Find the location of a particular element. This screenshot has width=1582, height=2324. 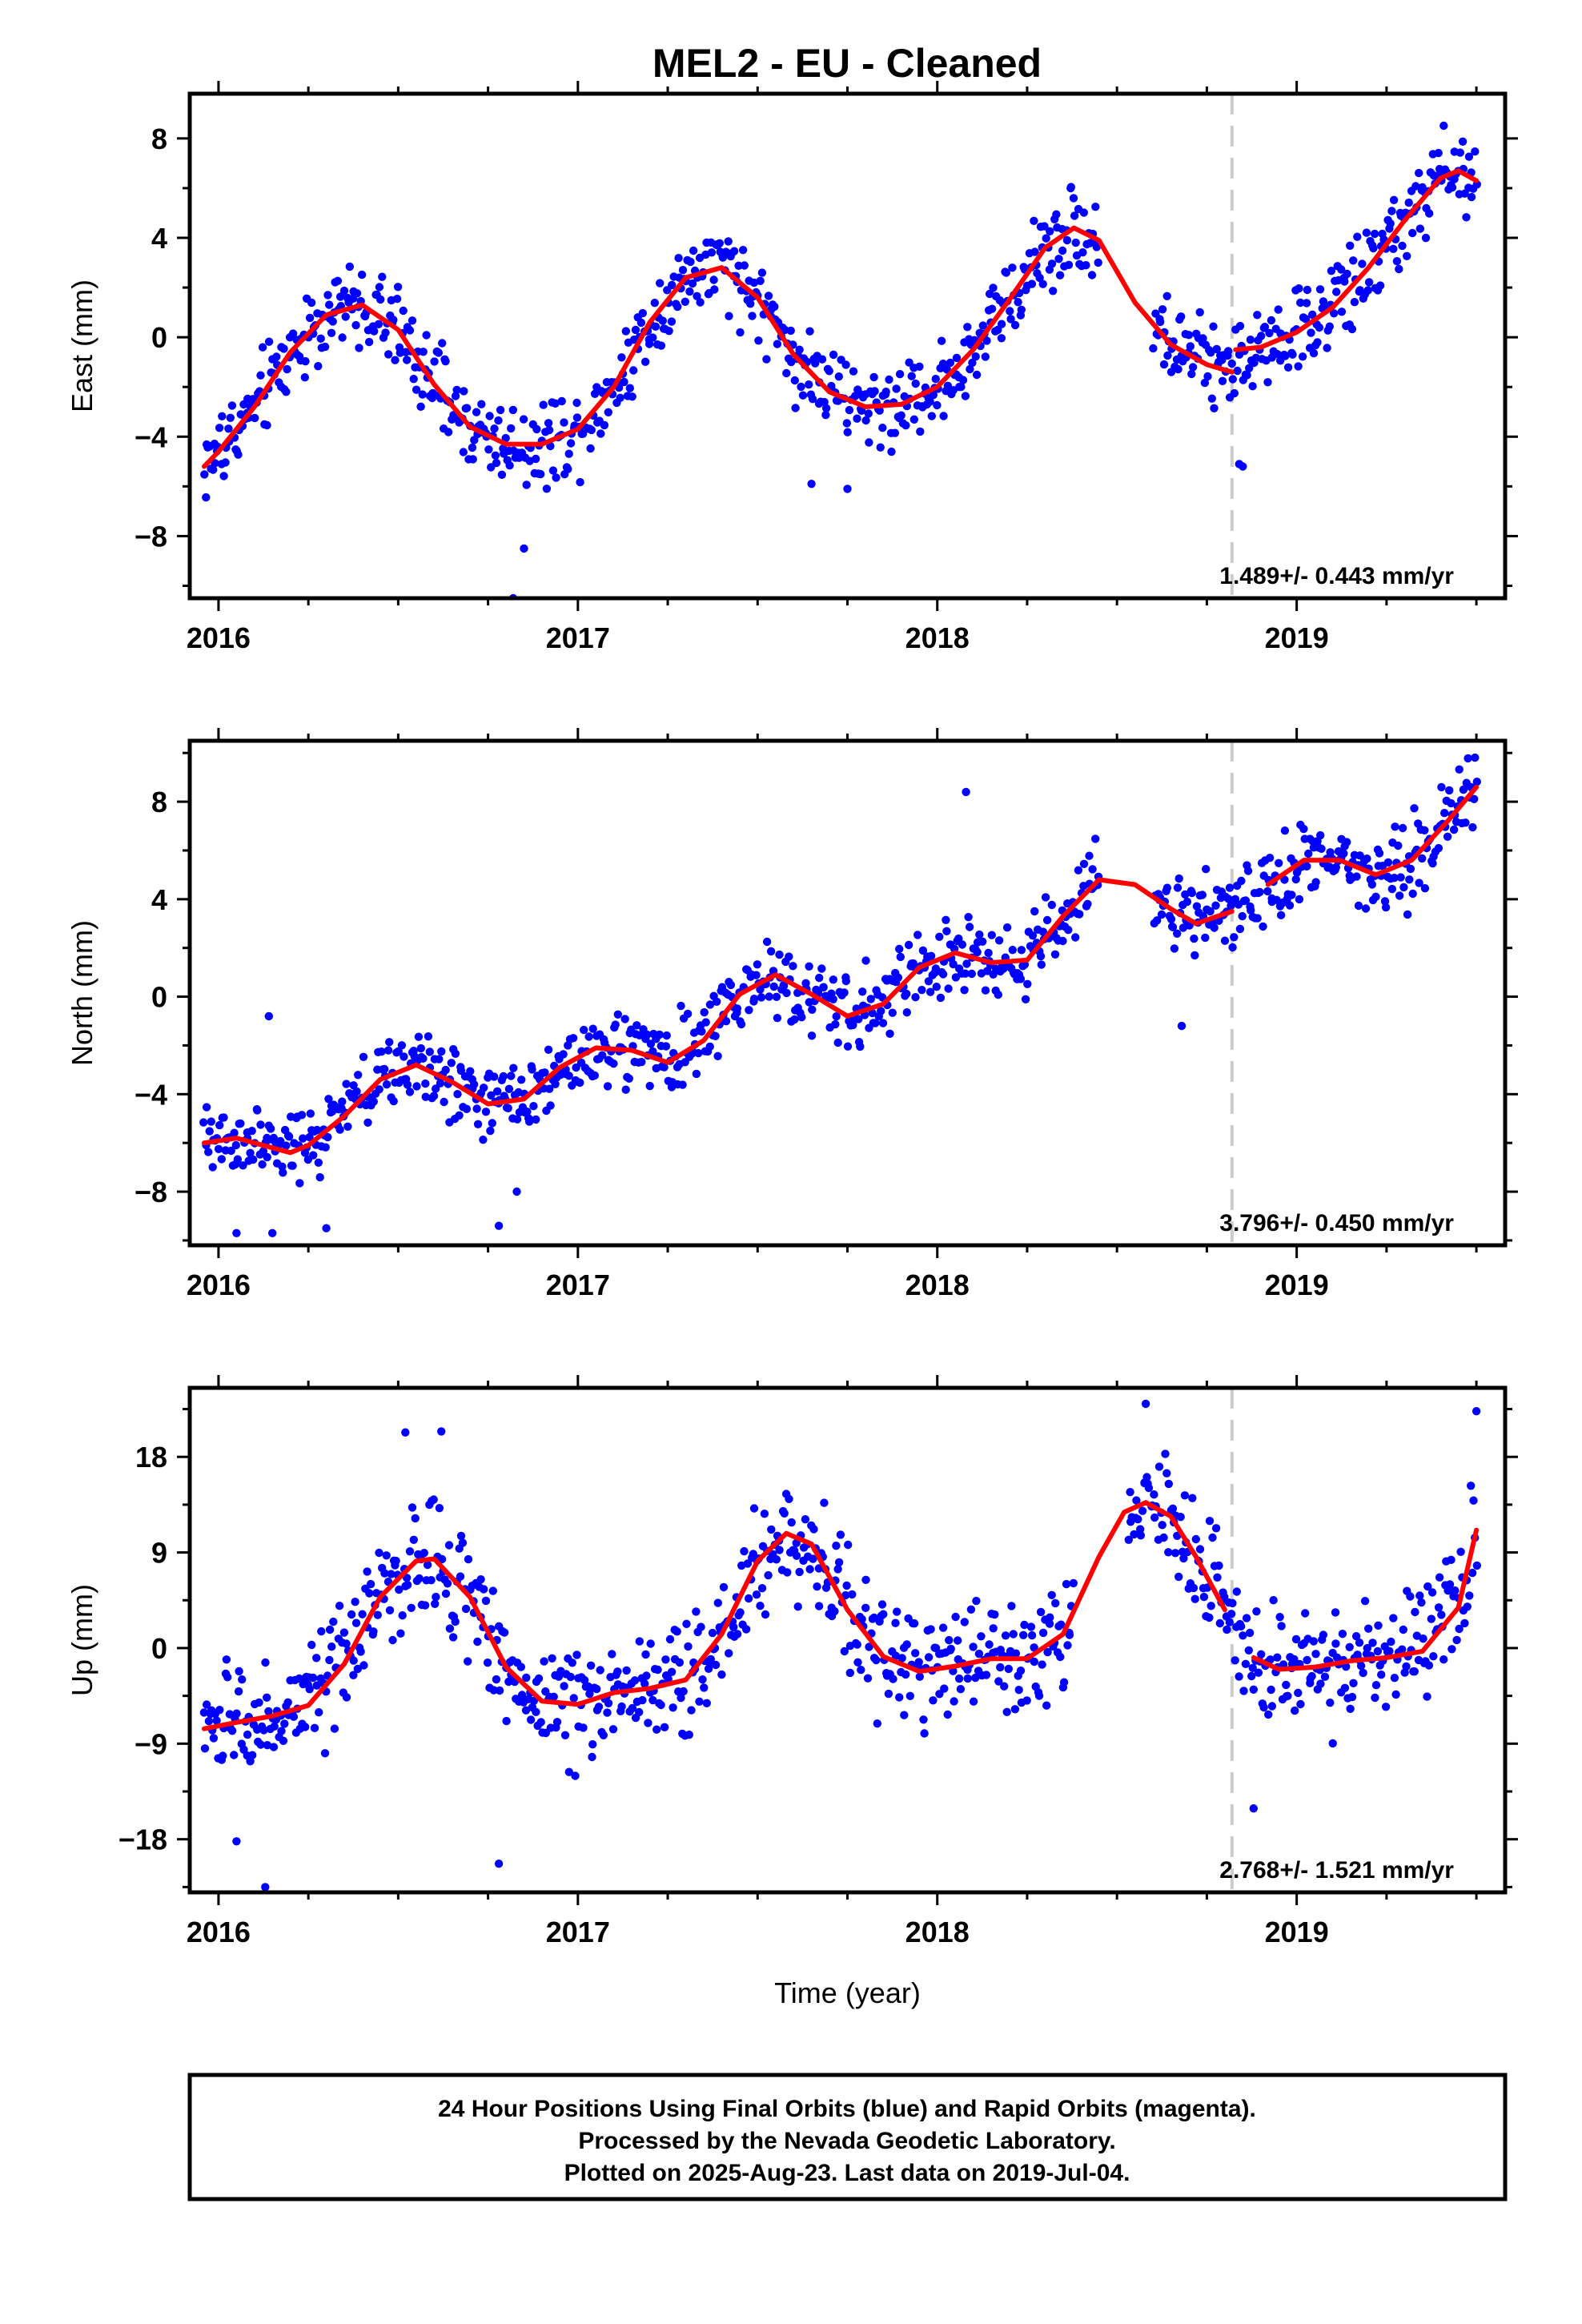

up-xtick-label: 2018 is located at coordinates (937, 1932).